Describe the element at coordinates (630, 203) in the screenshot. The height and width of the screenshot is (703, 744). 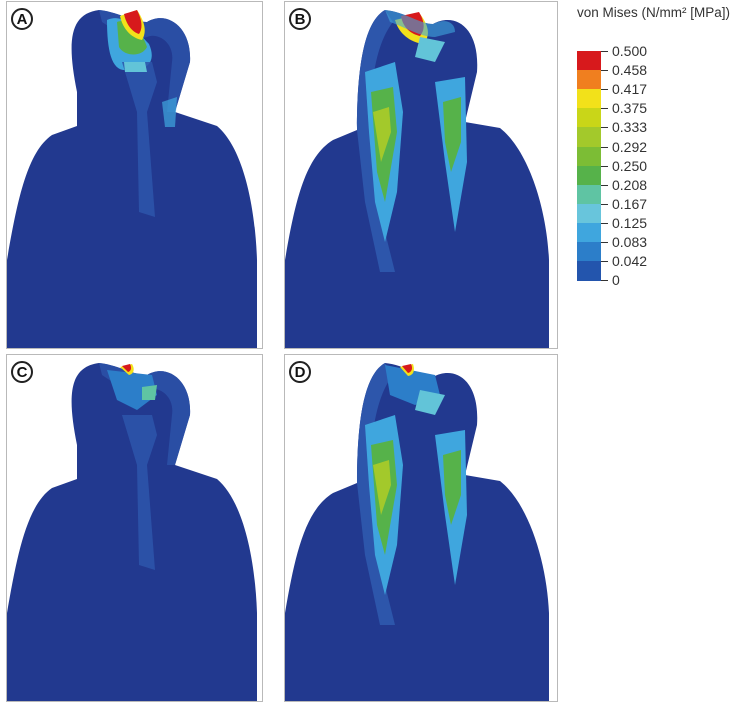
I see `legend-tick-label: 0.167` at that location.